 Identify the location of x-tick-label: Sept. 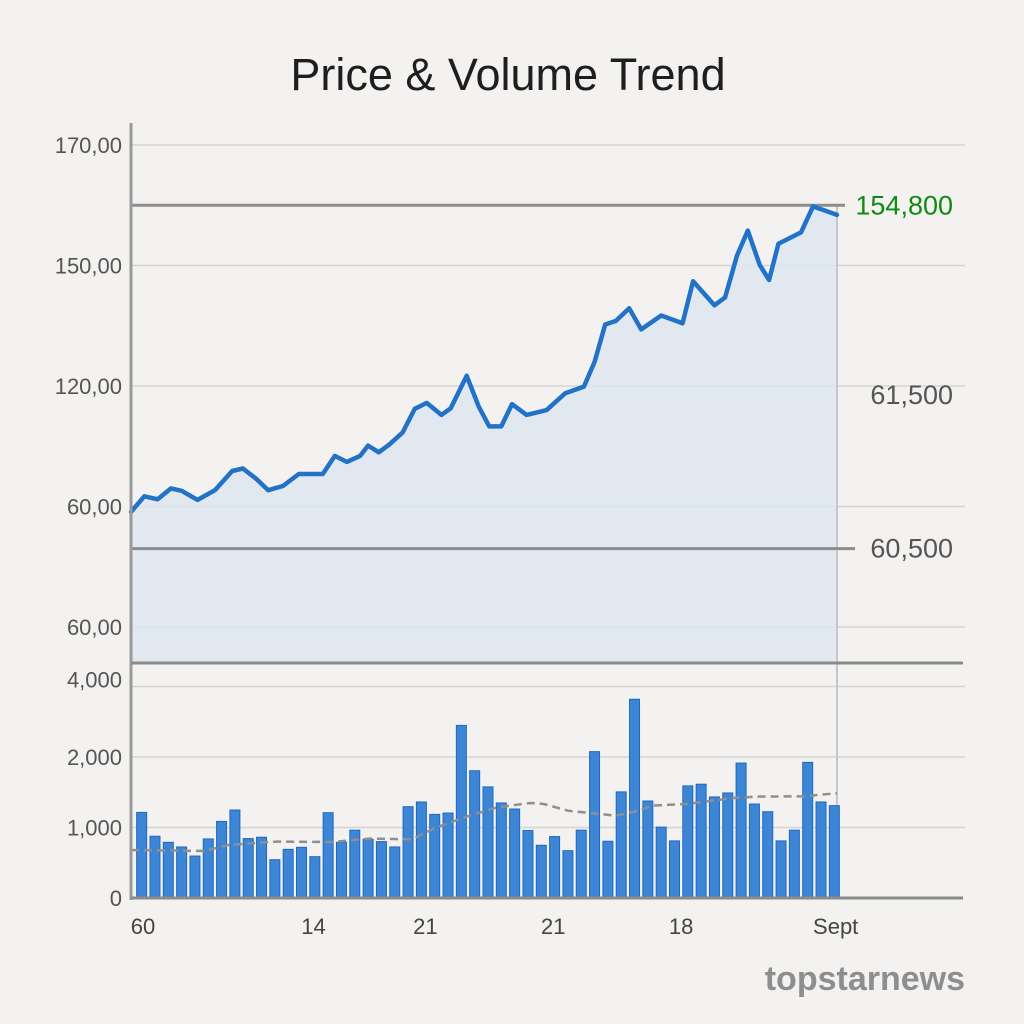
(835, 926).